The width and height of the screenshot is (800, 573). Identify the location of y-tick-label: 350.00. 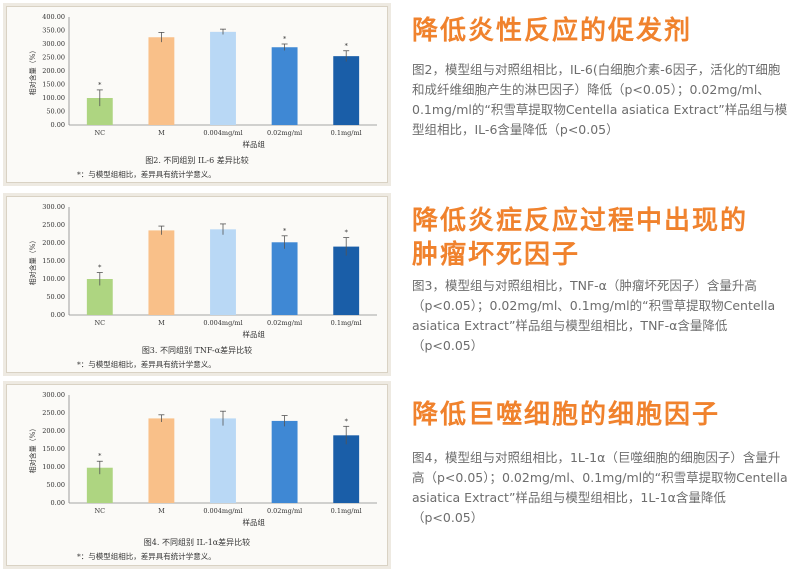
(53, 31).